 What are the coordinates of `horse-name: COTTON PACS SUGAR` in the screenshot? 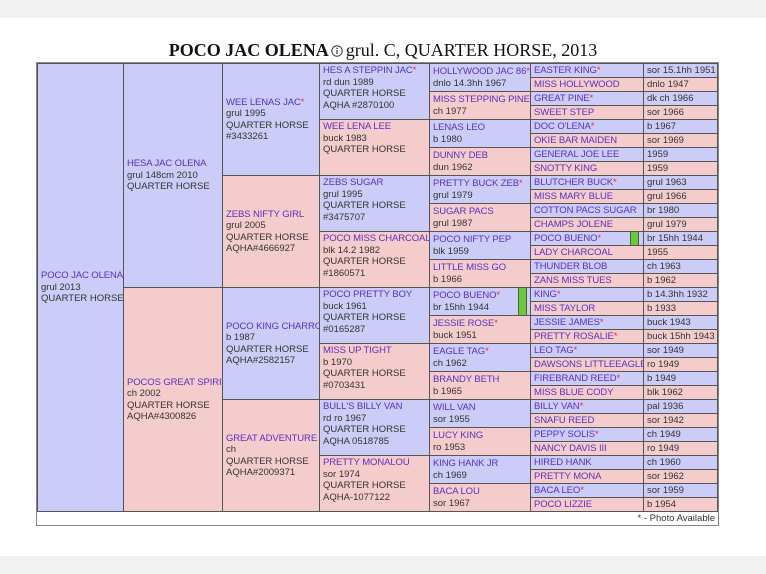 It's located at (585, 210).